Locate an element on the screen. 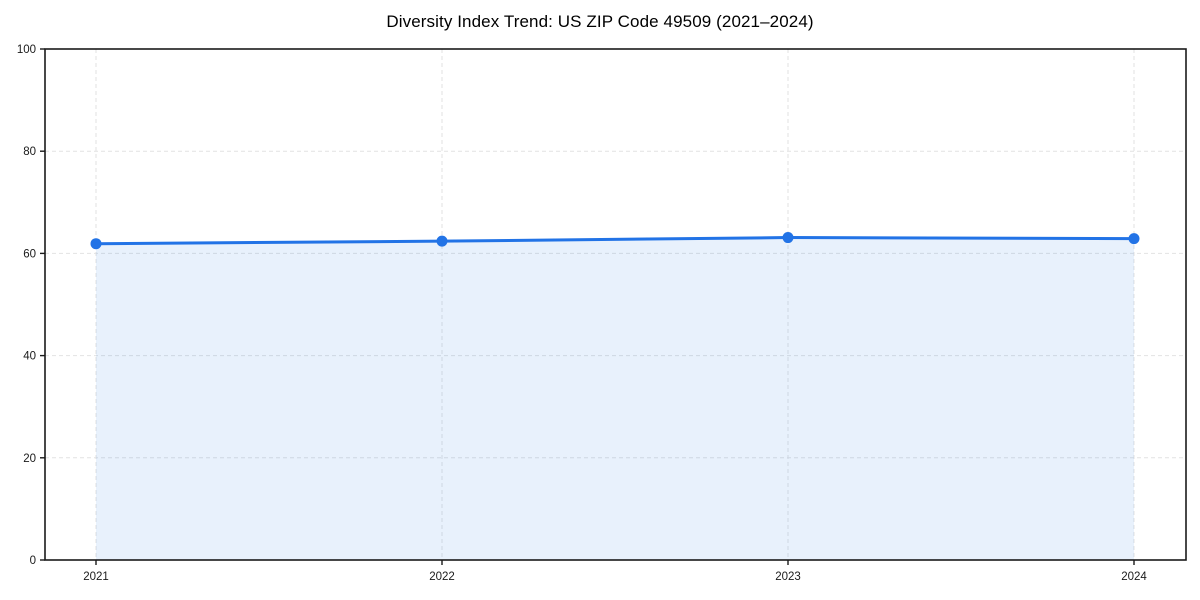 The height and width of the screenshot is (600, 1200). x-tick-label-2023: 2023 is located at coordinates (788, 577).